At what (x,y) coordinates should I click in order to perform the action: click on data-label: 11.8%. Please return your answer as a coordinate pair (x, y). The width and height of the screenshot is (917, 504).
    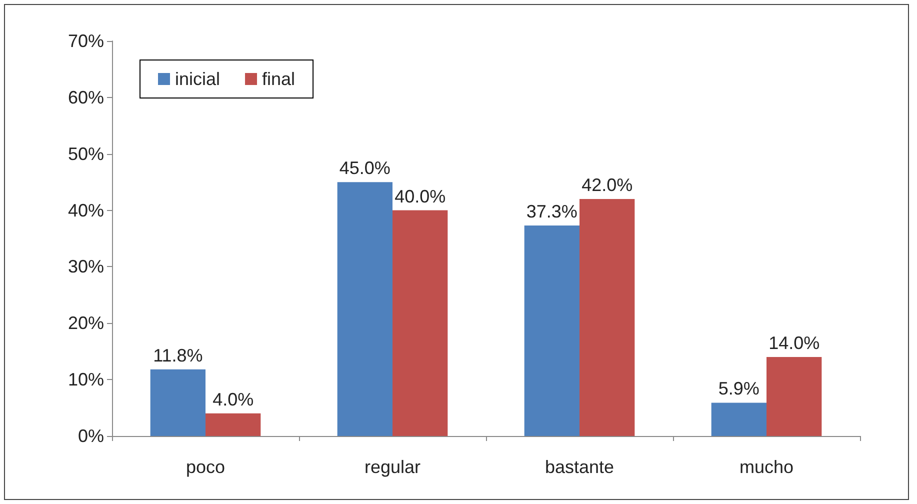
    Looking at the image, I should click on (178, 355).